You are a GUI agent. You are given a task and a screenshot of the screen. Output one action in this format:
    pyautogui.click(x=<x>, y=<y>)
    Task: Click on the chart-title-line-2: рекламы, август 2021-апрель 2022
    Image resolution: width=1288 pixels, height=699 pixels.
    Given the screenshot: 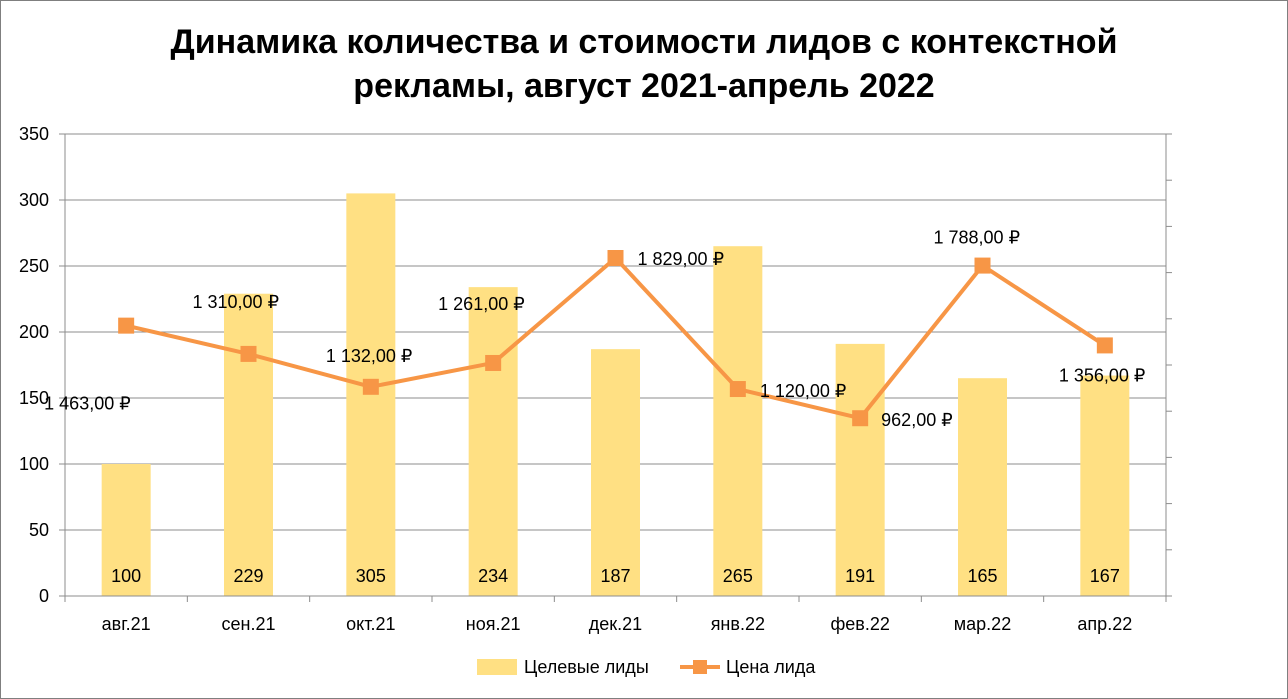 What is the action you would take?
    pyautogui.click(x=644, y=86)
    